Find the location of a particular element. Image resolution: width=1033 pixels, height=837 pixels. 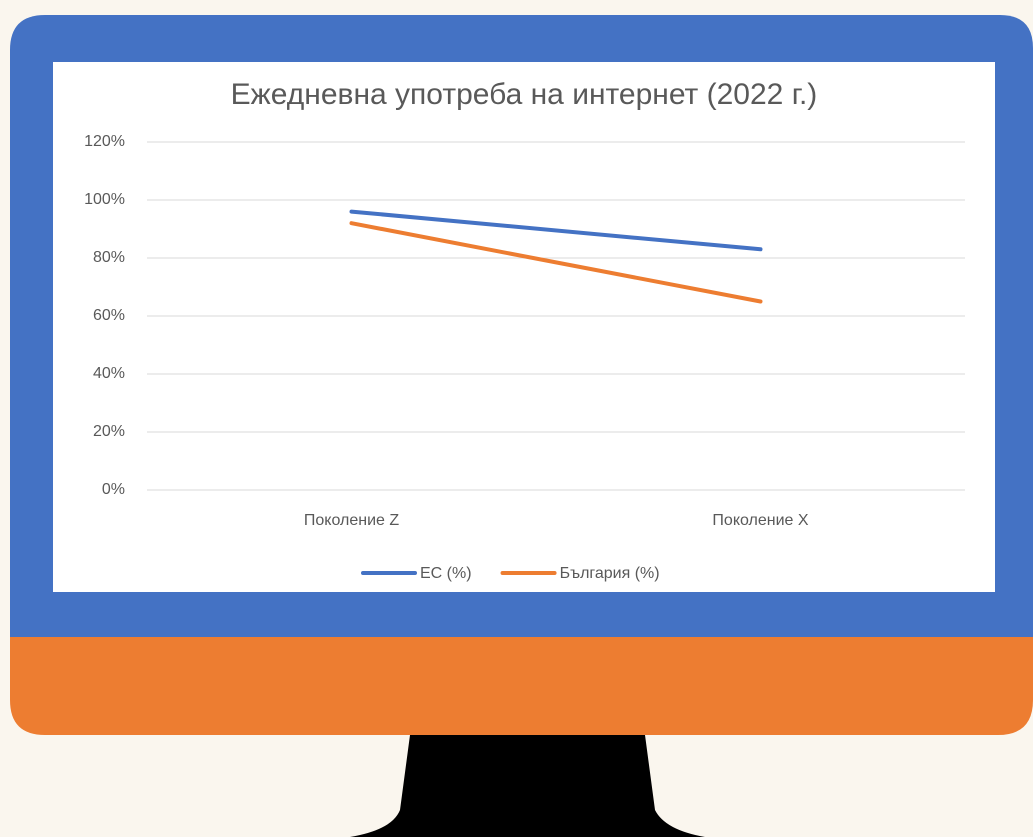

y-tick-label: 60% is located at coordinates (109, 315).